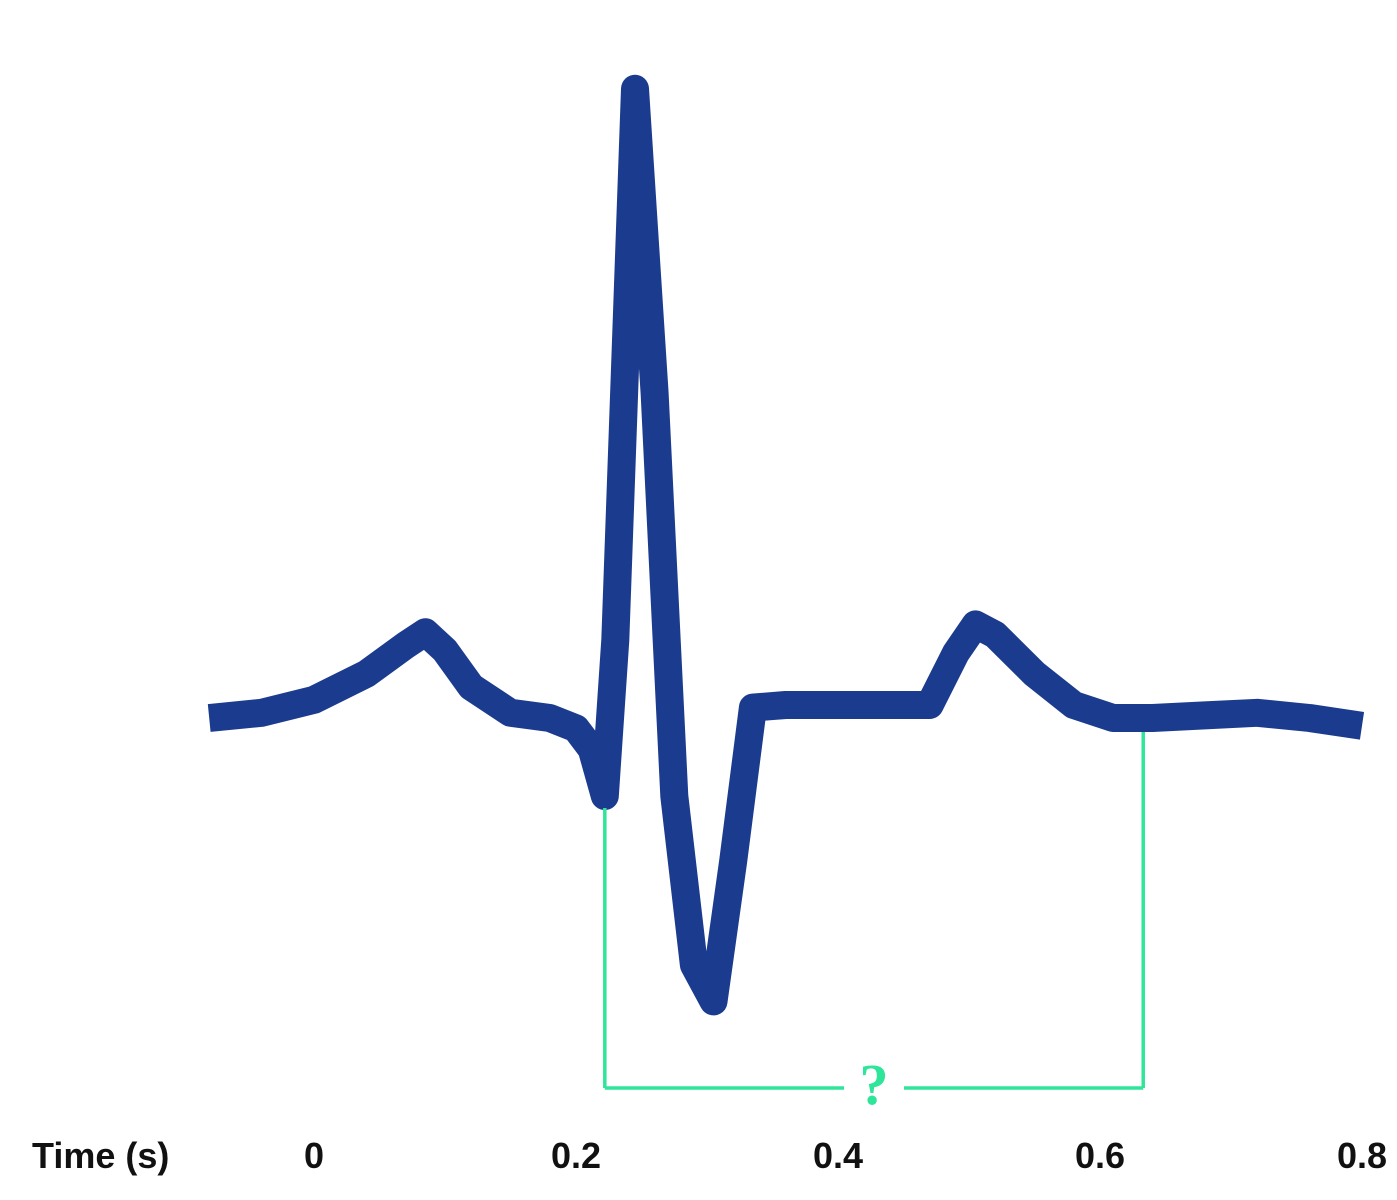 The image size is (1397, 1200). I want to click on x-tick-label: 0.4, so click(838, 1155).